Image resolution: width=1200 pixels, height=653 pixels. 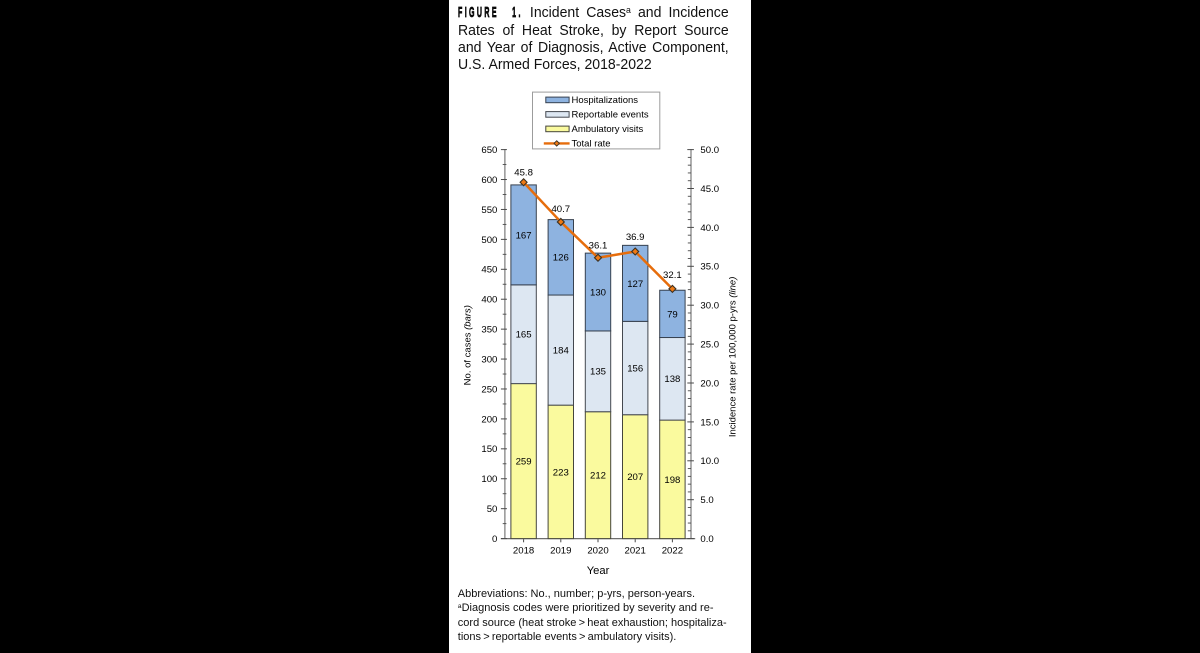 What do you see at coordinates (672, 480) in the screenshot?
I see `svg-text: 198` at bounding box center [672, 480].